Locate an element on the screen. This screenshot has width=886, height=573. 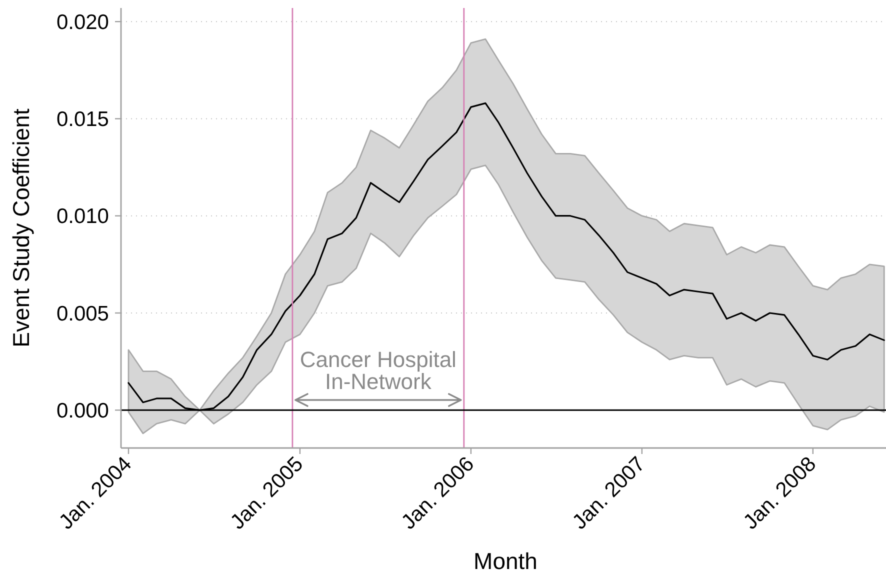
annotation: Cancer Hospital In-Network is located at coordinates (378, 370).